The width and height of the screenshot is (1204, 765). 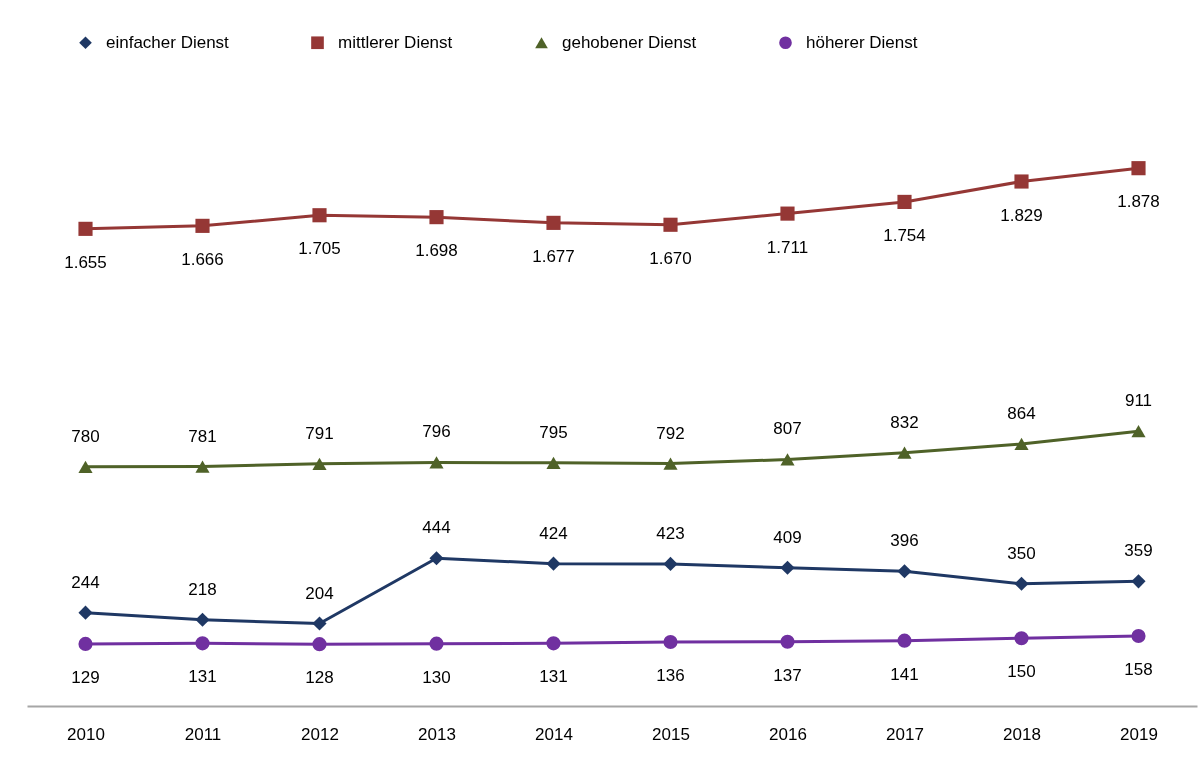 What do you see at coordinates (905, 734) in the screenshot?
I see `x-tick-label: 2017` at bounding box center [905, 734].